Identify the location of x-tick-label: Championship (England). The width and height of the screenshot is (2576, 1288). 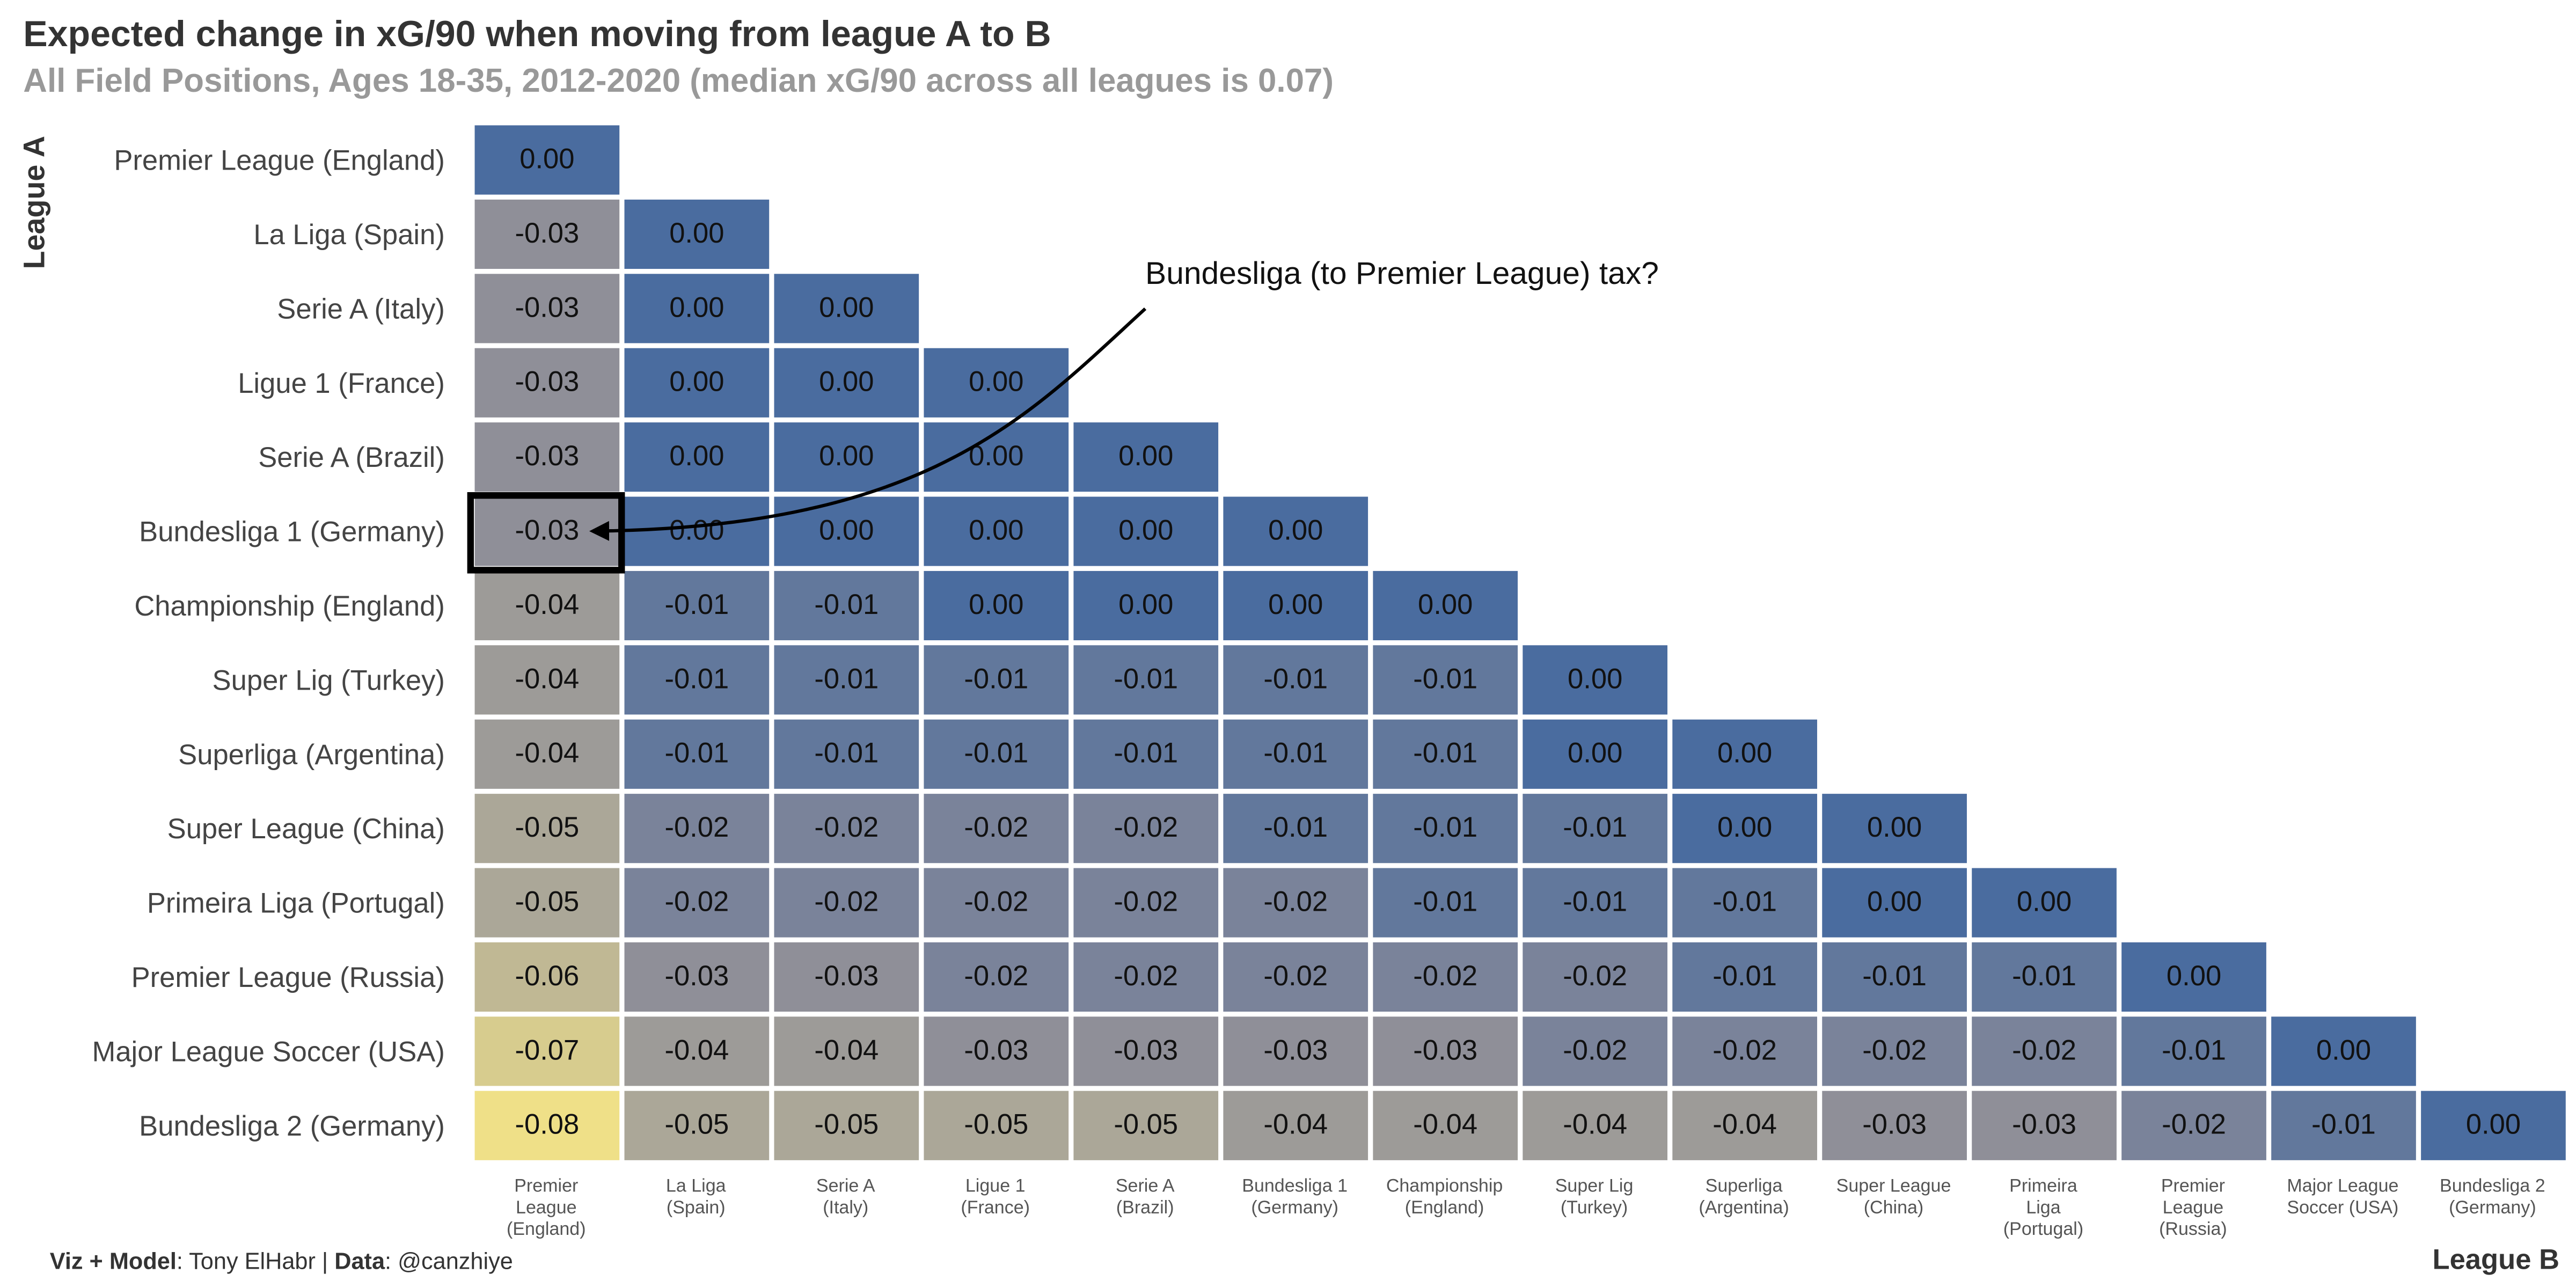
(1444, 1197).